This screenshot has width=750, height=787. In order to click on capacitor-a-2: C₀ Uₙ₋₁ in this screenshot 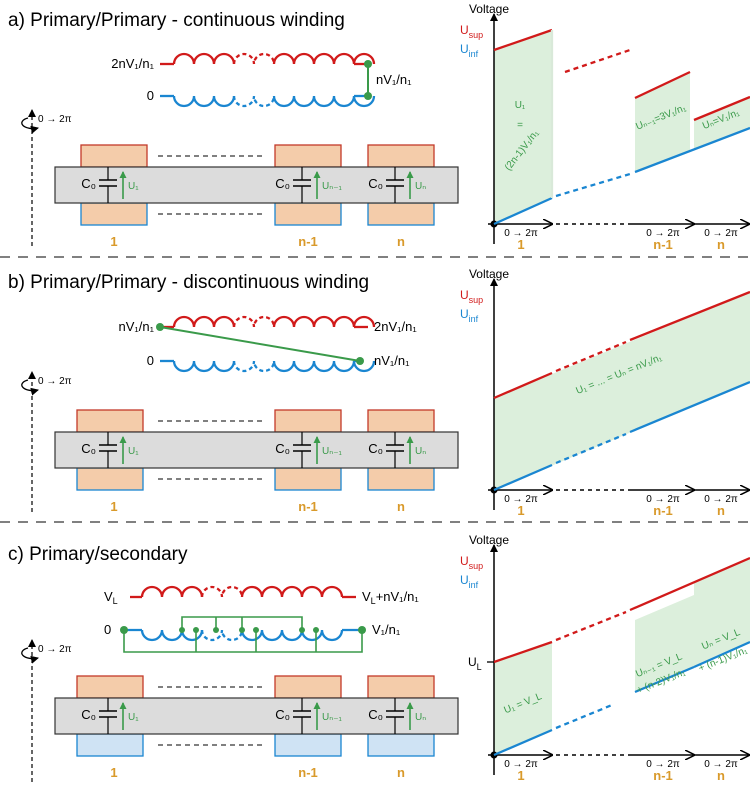, I will do `click(308, 185)`.